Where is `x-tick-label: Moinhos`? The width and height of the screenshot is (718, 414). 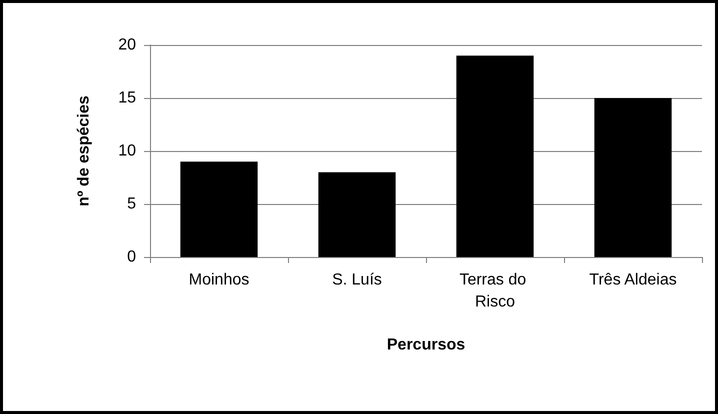 x-tick-label: Moinhos is located at coordinates (219, 280).